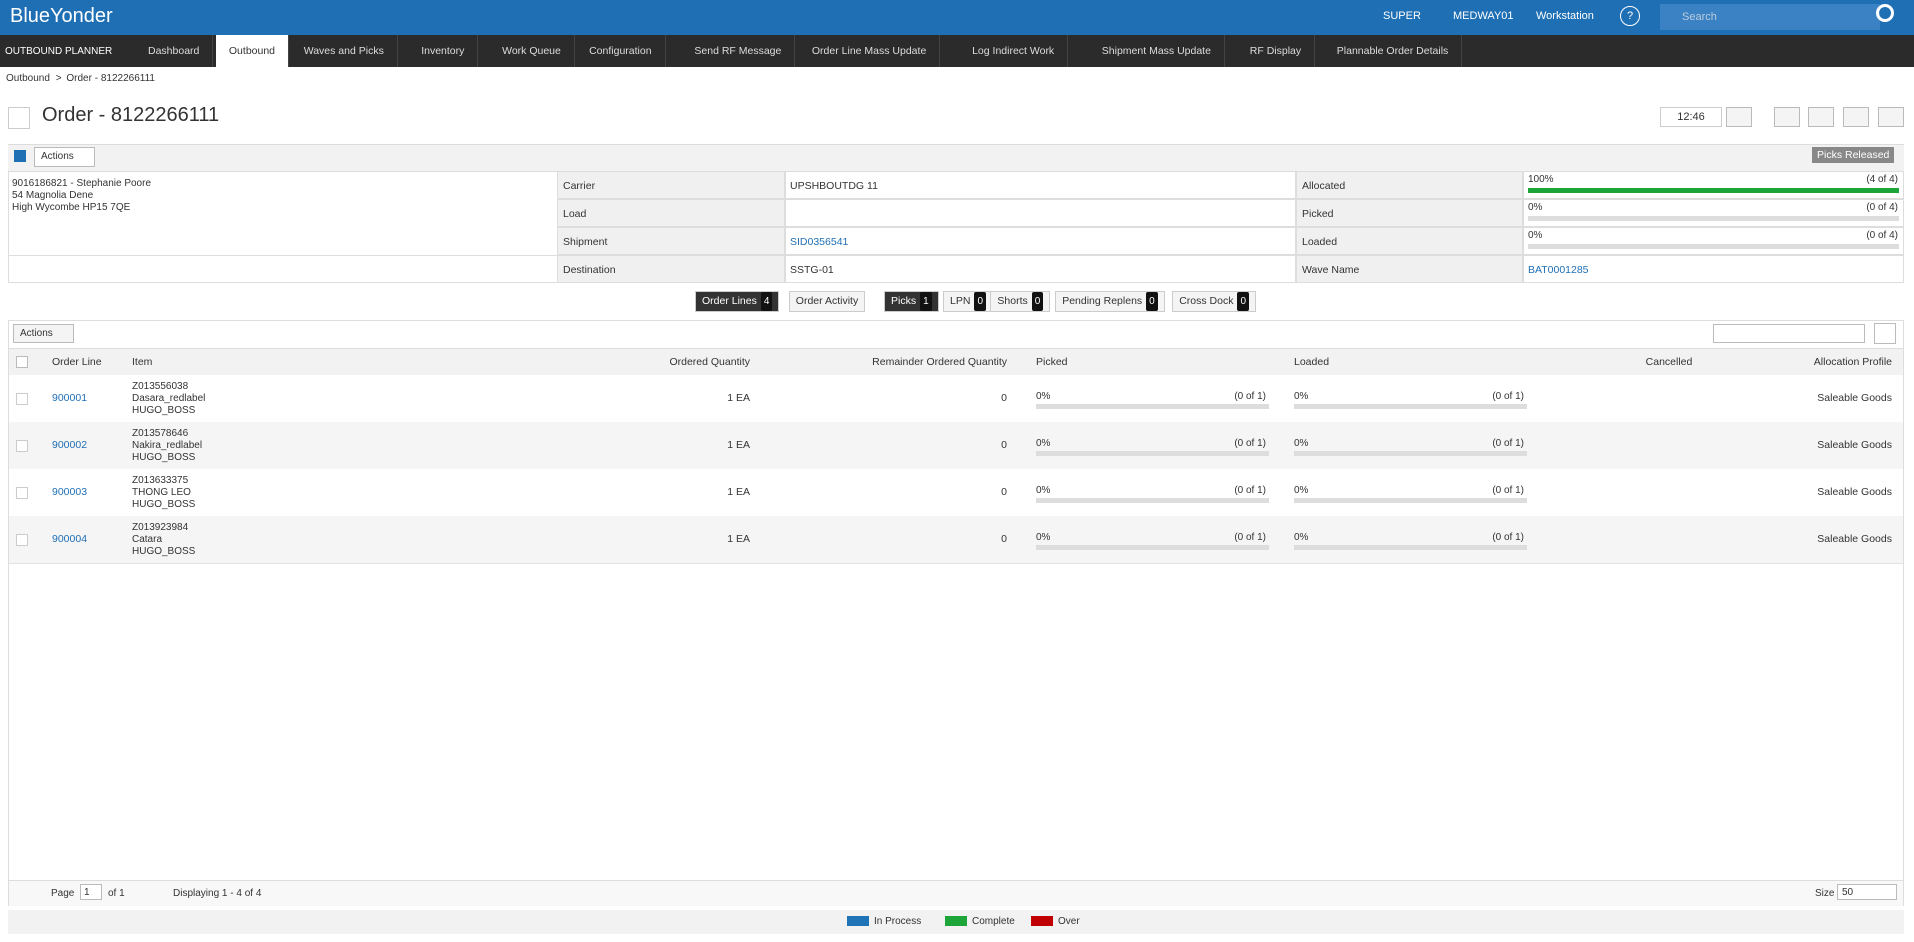  I want to click on size-select: 50, so click(1867, 892).